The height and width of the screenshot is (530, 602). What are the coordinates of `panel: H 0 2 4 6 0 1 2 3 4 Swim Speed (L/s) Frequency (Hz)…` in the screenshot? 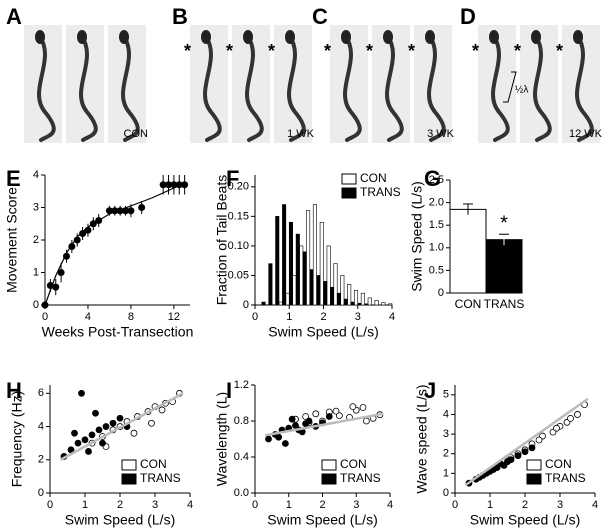 It's located at (99, 453).